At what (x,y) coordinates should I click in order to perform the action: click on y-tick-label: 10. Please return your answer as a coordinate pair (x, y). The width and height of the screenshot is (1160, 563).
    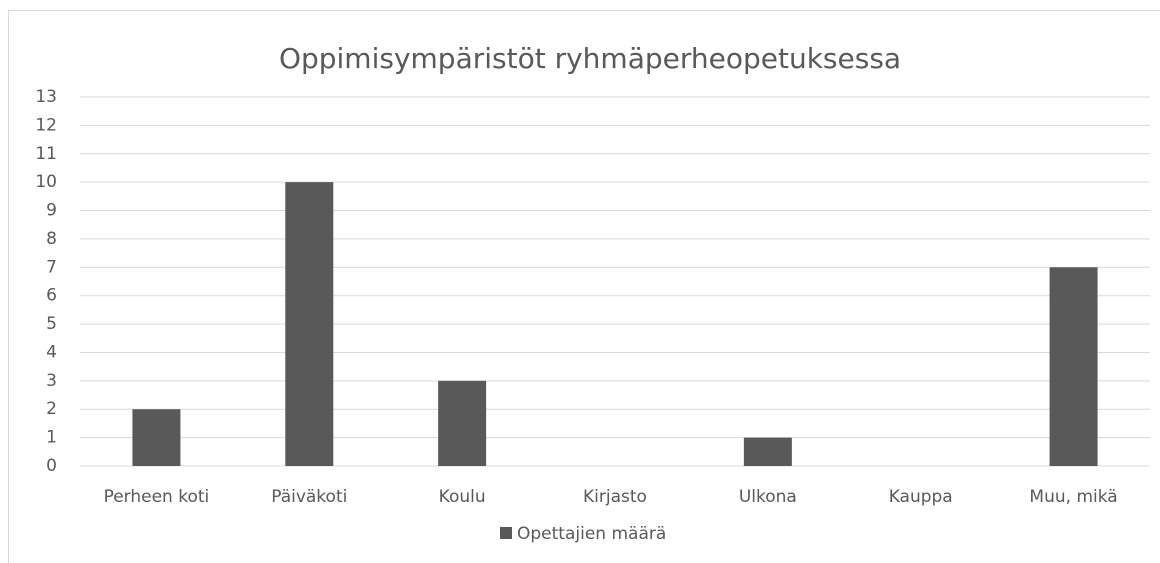
    Looking at the image, I should click on (46, 182).